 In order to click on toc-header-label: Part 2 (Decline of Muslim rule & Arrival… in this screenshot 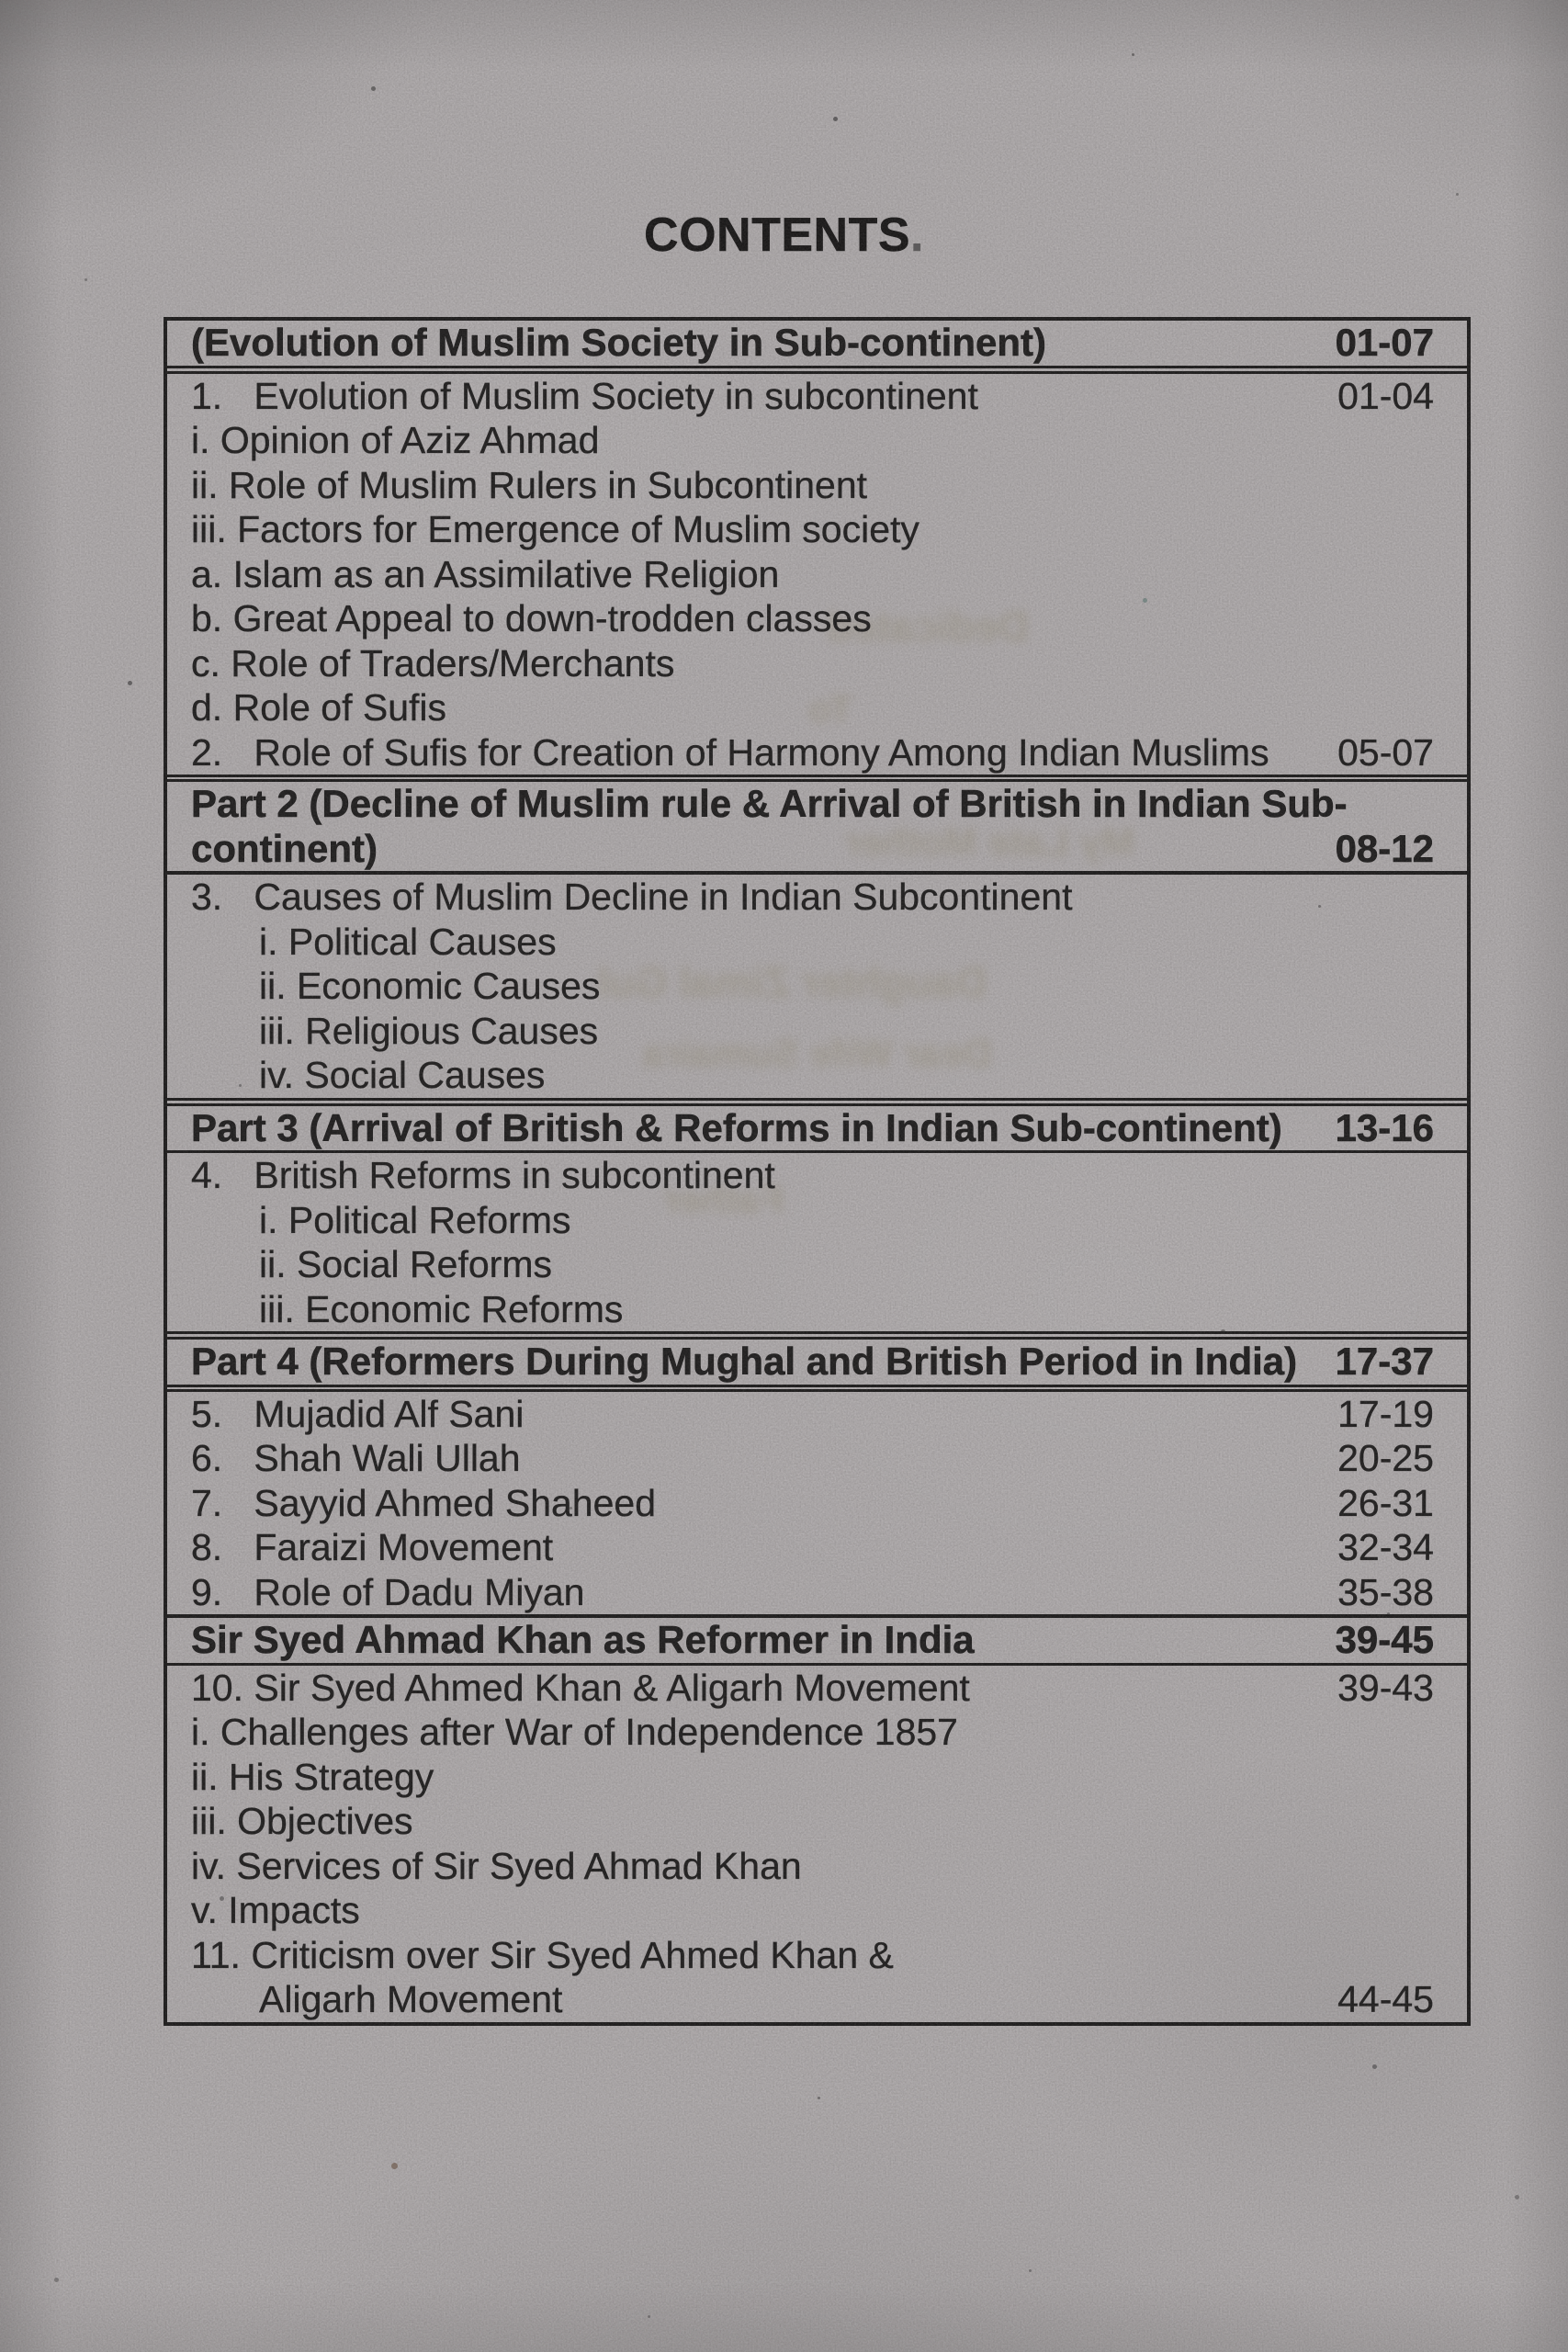, I will do `click(769, 803)`.